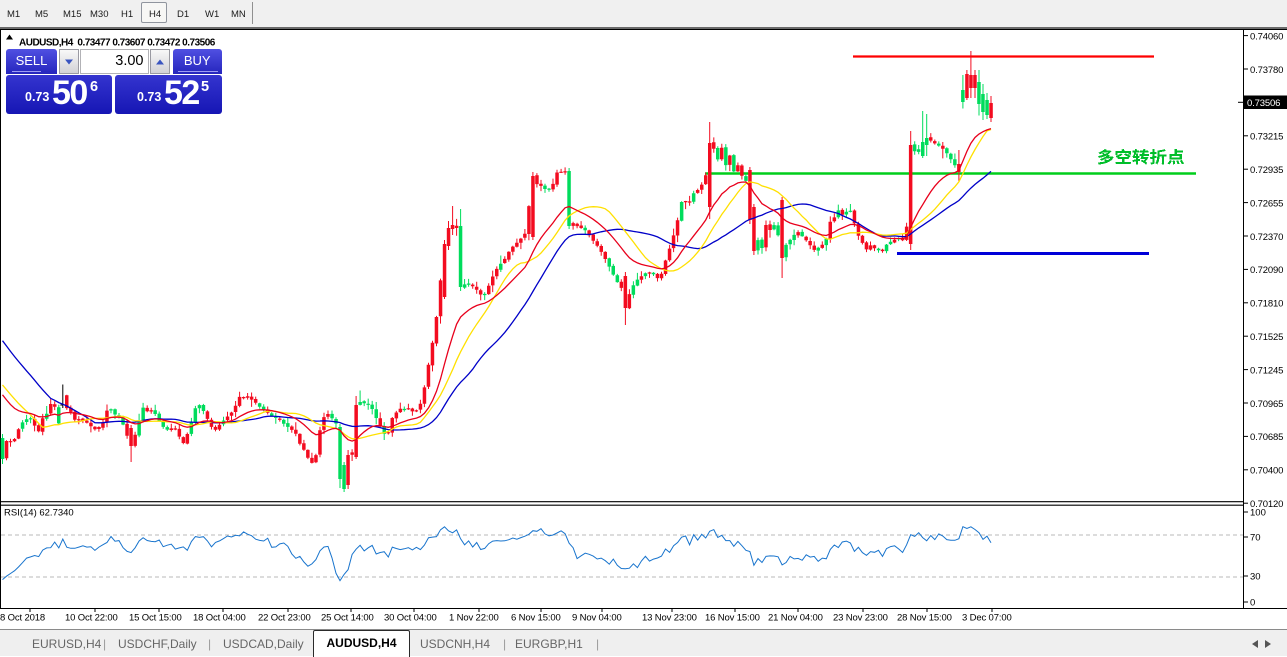 The width and height of the screenshot is (1287, 657). Describe the element at coordinates (1266, 437) in the screenshot. I see `svg-text: 0.70685` at that location.